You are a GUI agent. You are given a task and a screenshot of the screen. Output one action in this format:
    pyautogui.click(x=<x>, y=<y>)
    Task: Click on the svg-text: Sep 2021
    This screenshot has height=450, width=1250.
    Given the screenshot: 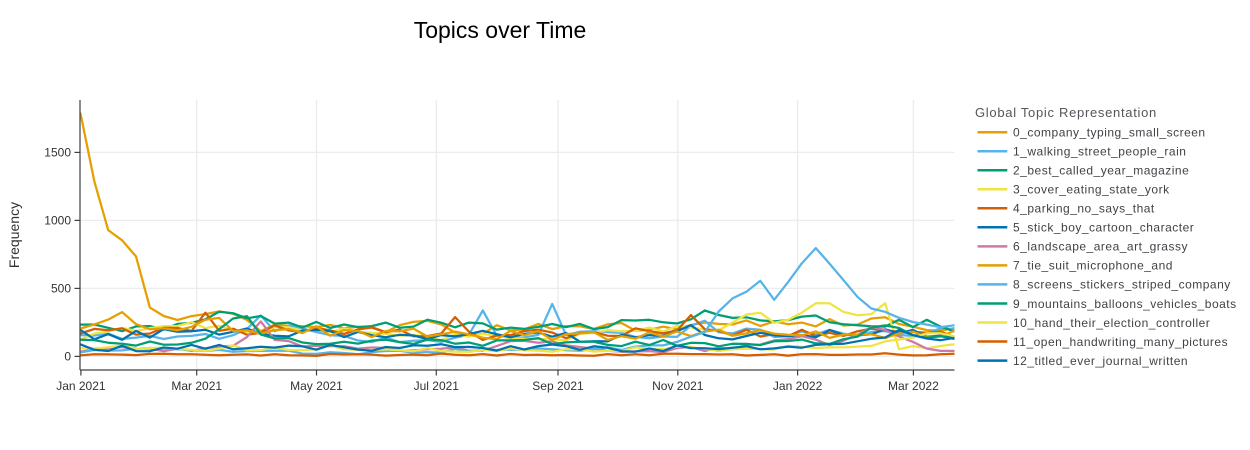 What is the action you would take?
    pyautogui.click(x=558, y=386)
    